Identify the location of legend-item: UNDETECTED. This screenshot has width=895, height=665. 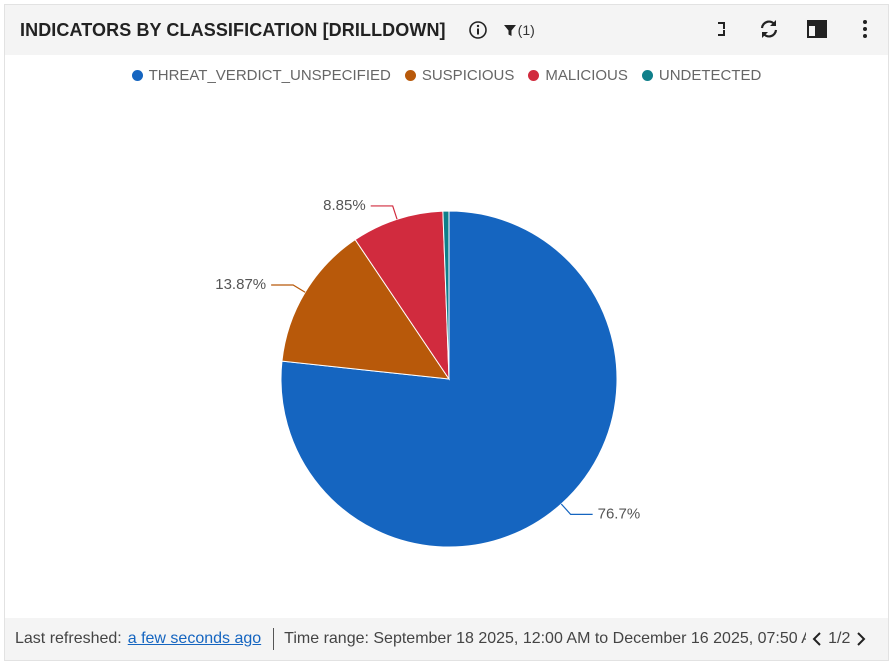
(701, 75).